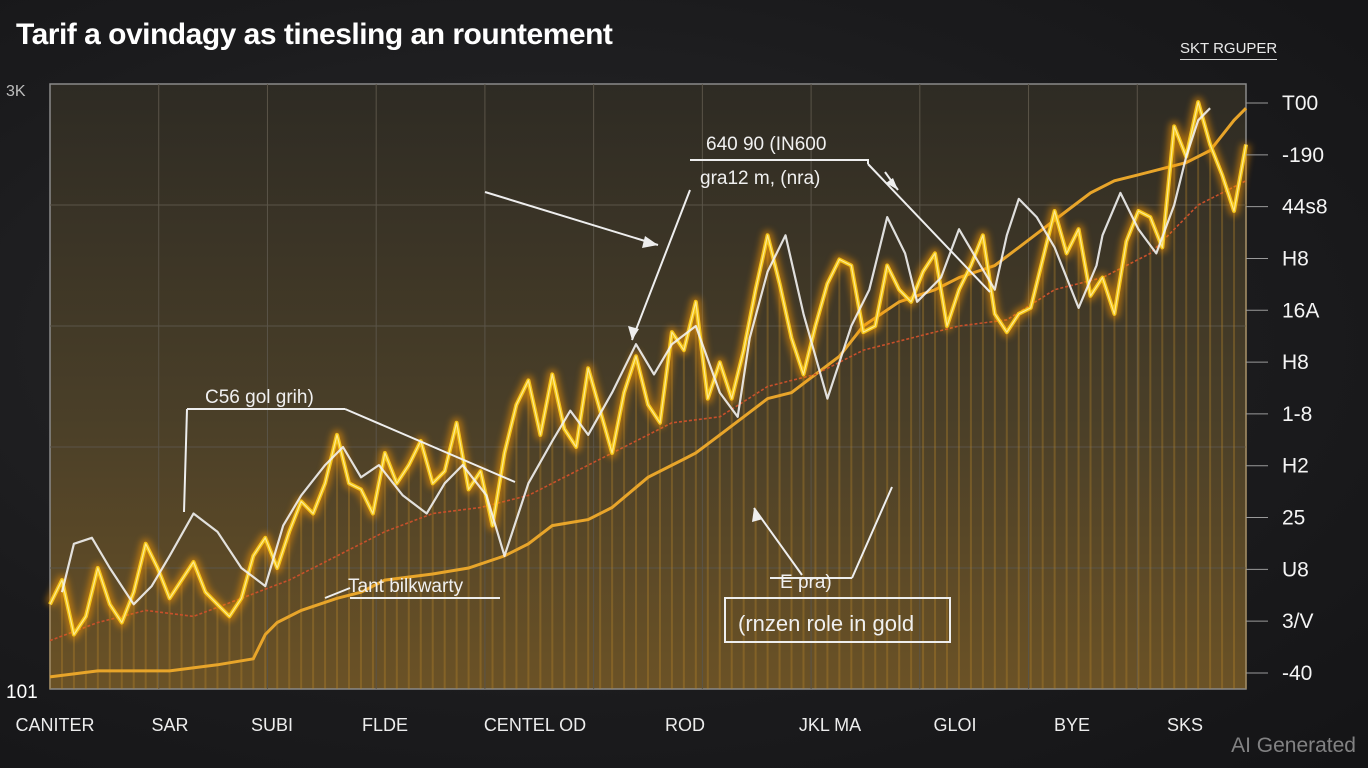 This screenshot has height=768, width=1368. I want to click on annotation-pointer-top, so click(811, 250).